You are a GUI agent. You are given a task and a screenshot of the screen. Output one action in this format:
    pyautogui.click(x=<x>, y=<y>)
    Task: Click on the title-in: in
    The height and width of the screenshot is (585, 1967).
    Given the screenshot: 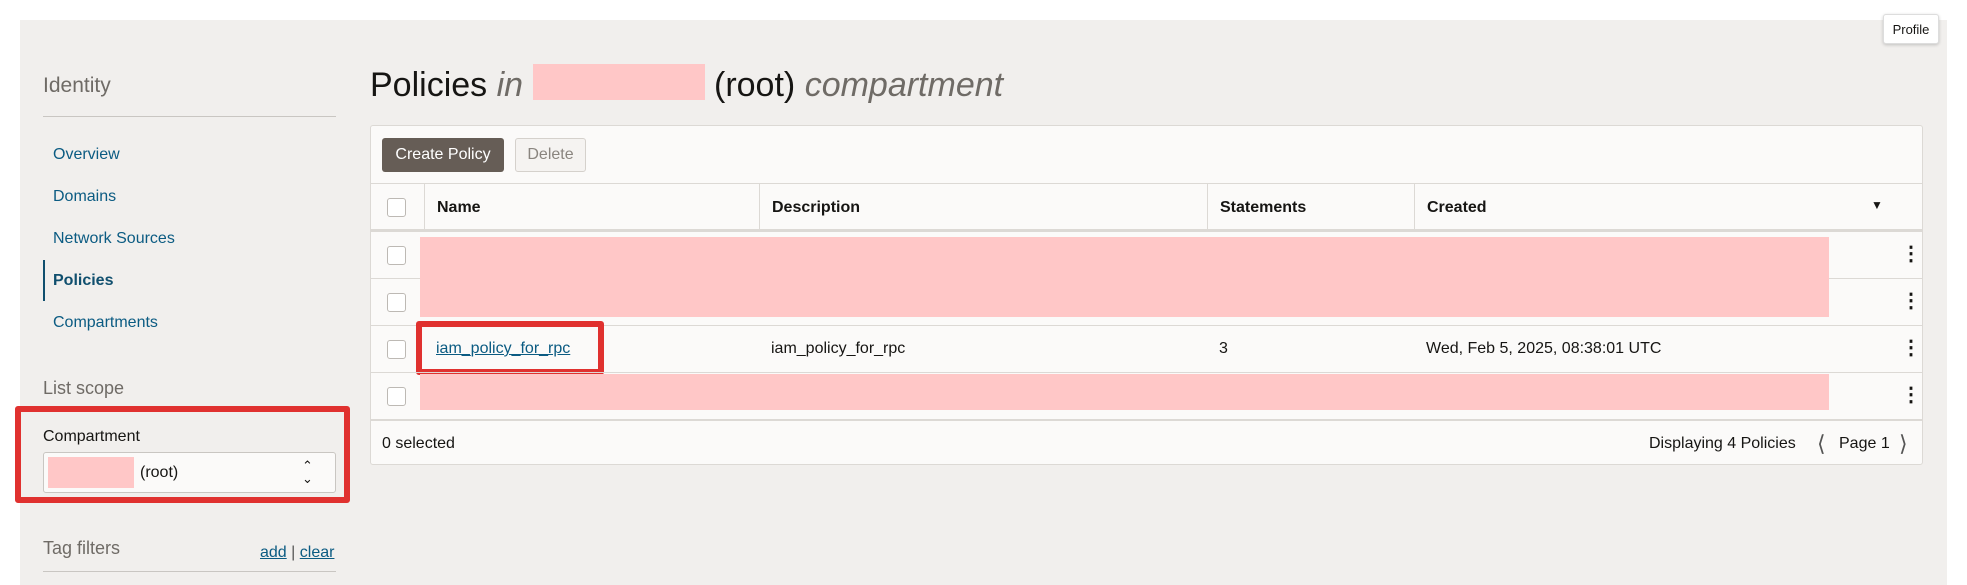 What is the action you would take?
    pyautogui.click(x=510, y=85)
    